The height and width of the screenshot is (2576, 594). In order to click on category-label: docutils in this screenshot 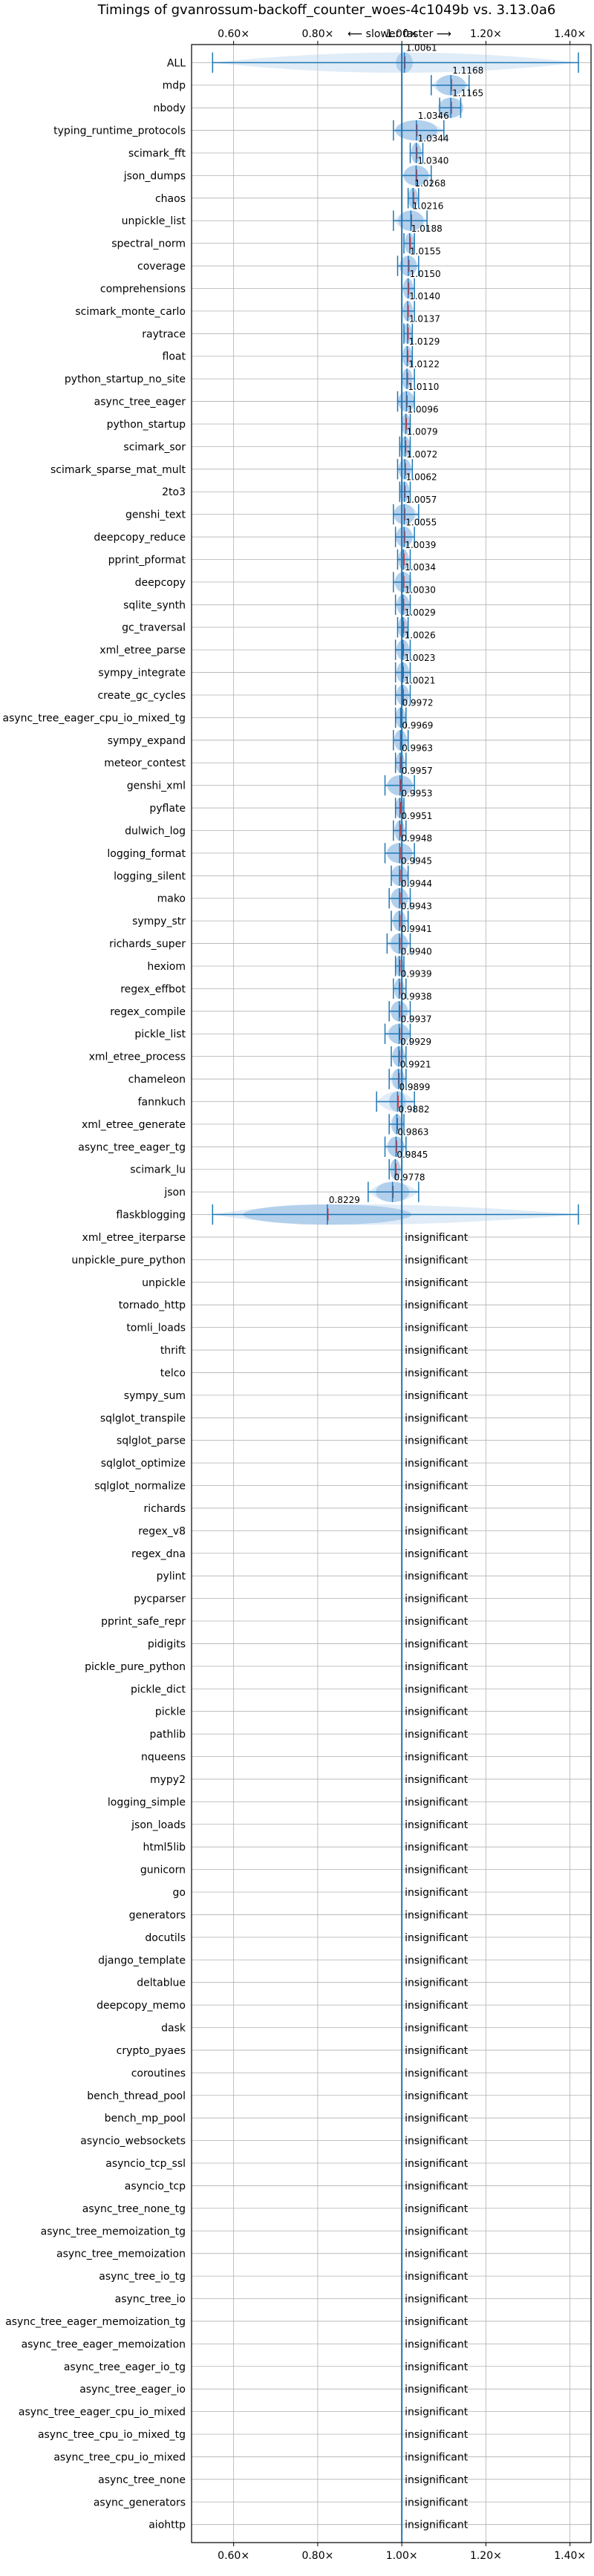, I will do `click(166, 1938)`.